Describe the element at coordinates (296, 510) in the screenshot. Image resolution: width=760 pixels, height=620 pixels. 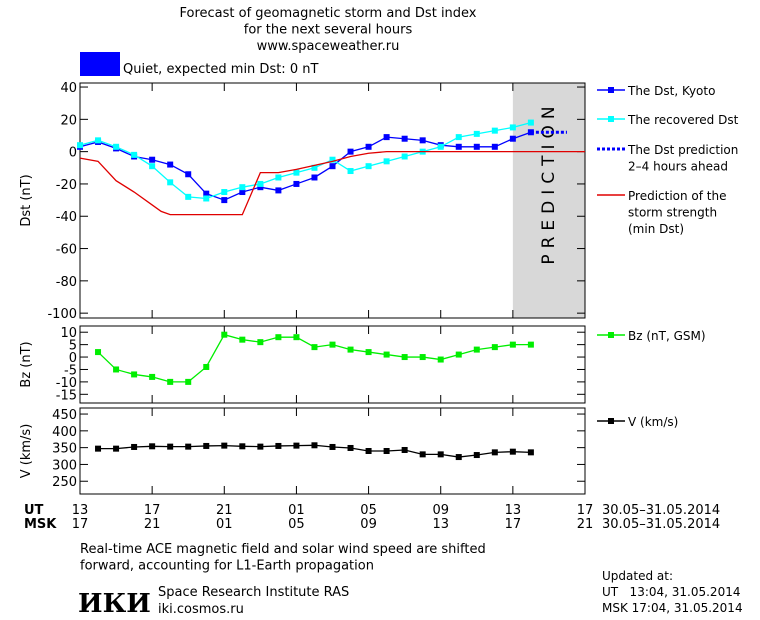
I see `x-tick-label: 01` at that location.